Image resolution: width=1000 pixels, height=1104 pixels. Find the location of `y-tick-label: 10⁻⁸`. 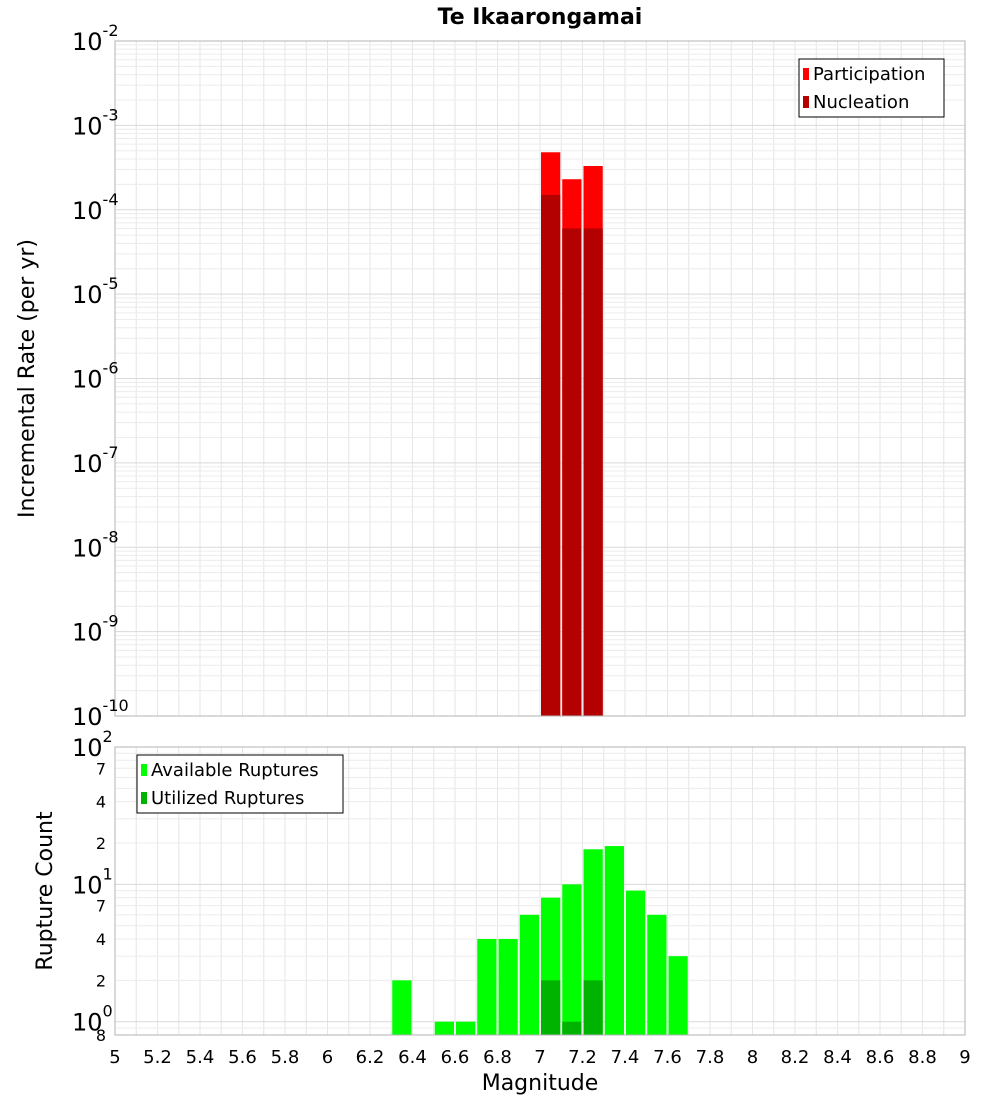

y-tick-label: 10⁻⁸ is located at coordinates (95, 544).